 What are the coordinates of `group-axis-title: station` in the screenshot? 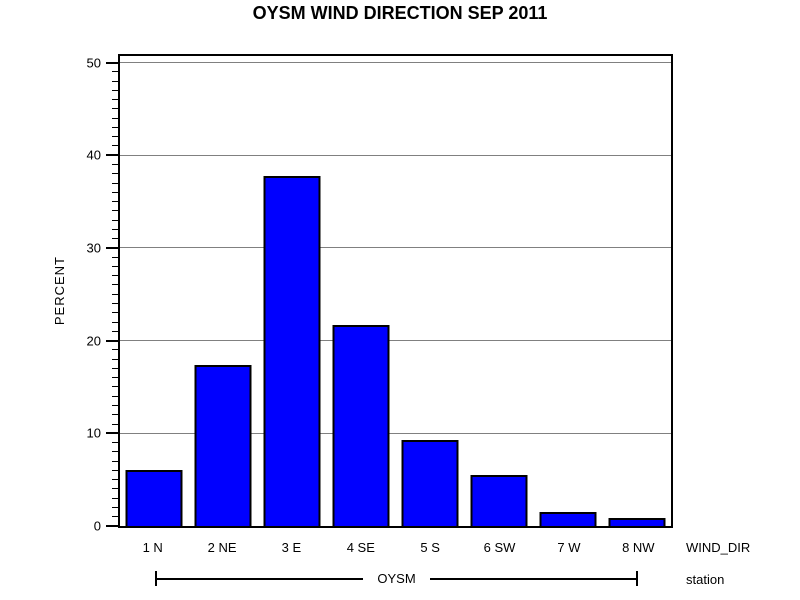 It's located at (705, 579).